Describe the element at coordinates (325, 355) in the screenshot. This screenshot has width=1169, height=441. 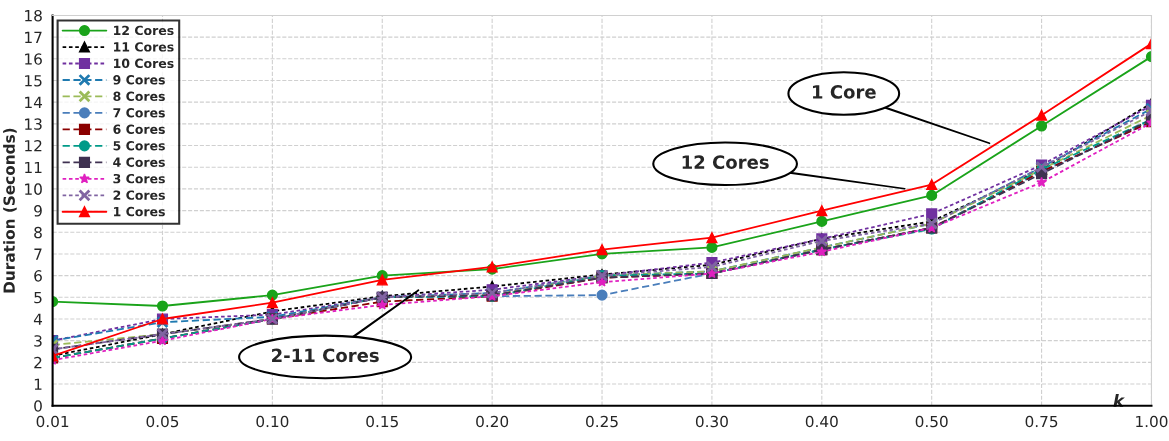
I see `annotation: 2-11 Cores` at that location.